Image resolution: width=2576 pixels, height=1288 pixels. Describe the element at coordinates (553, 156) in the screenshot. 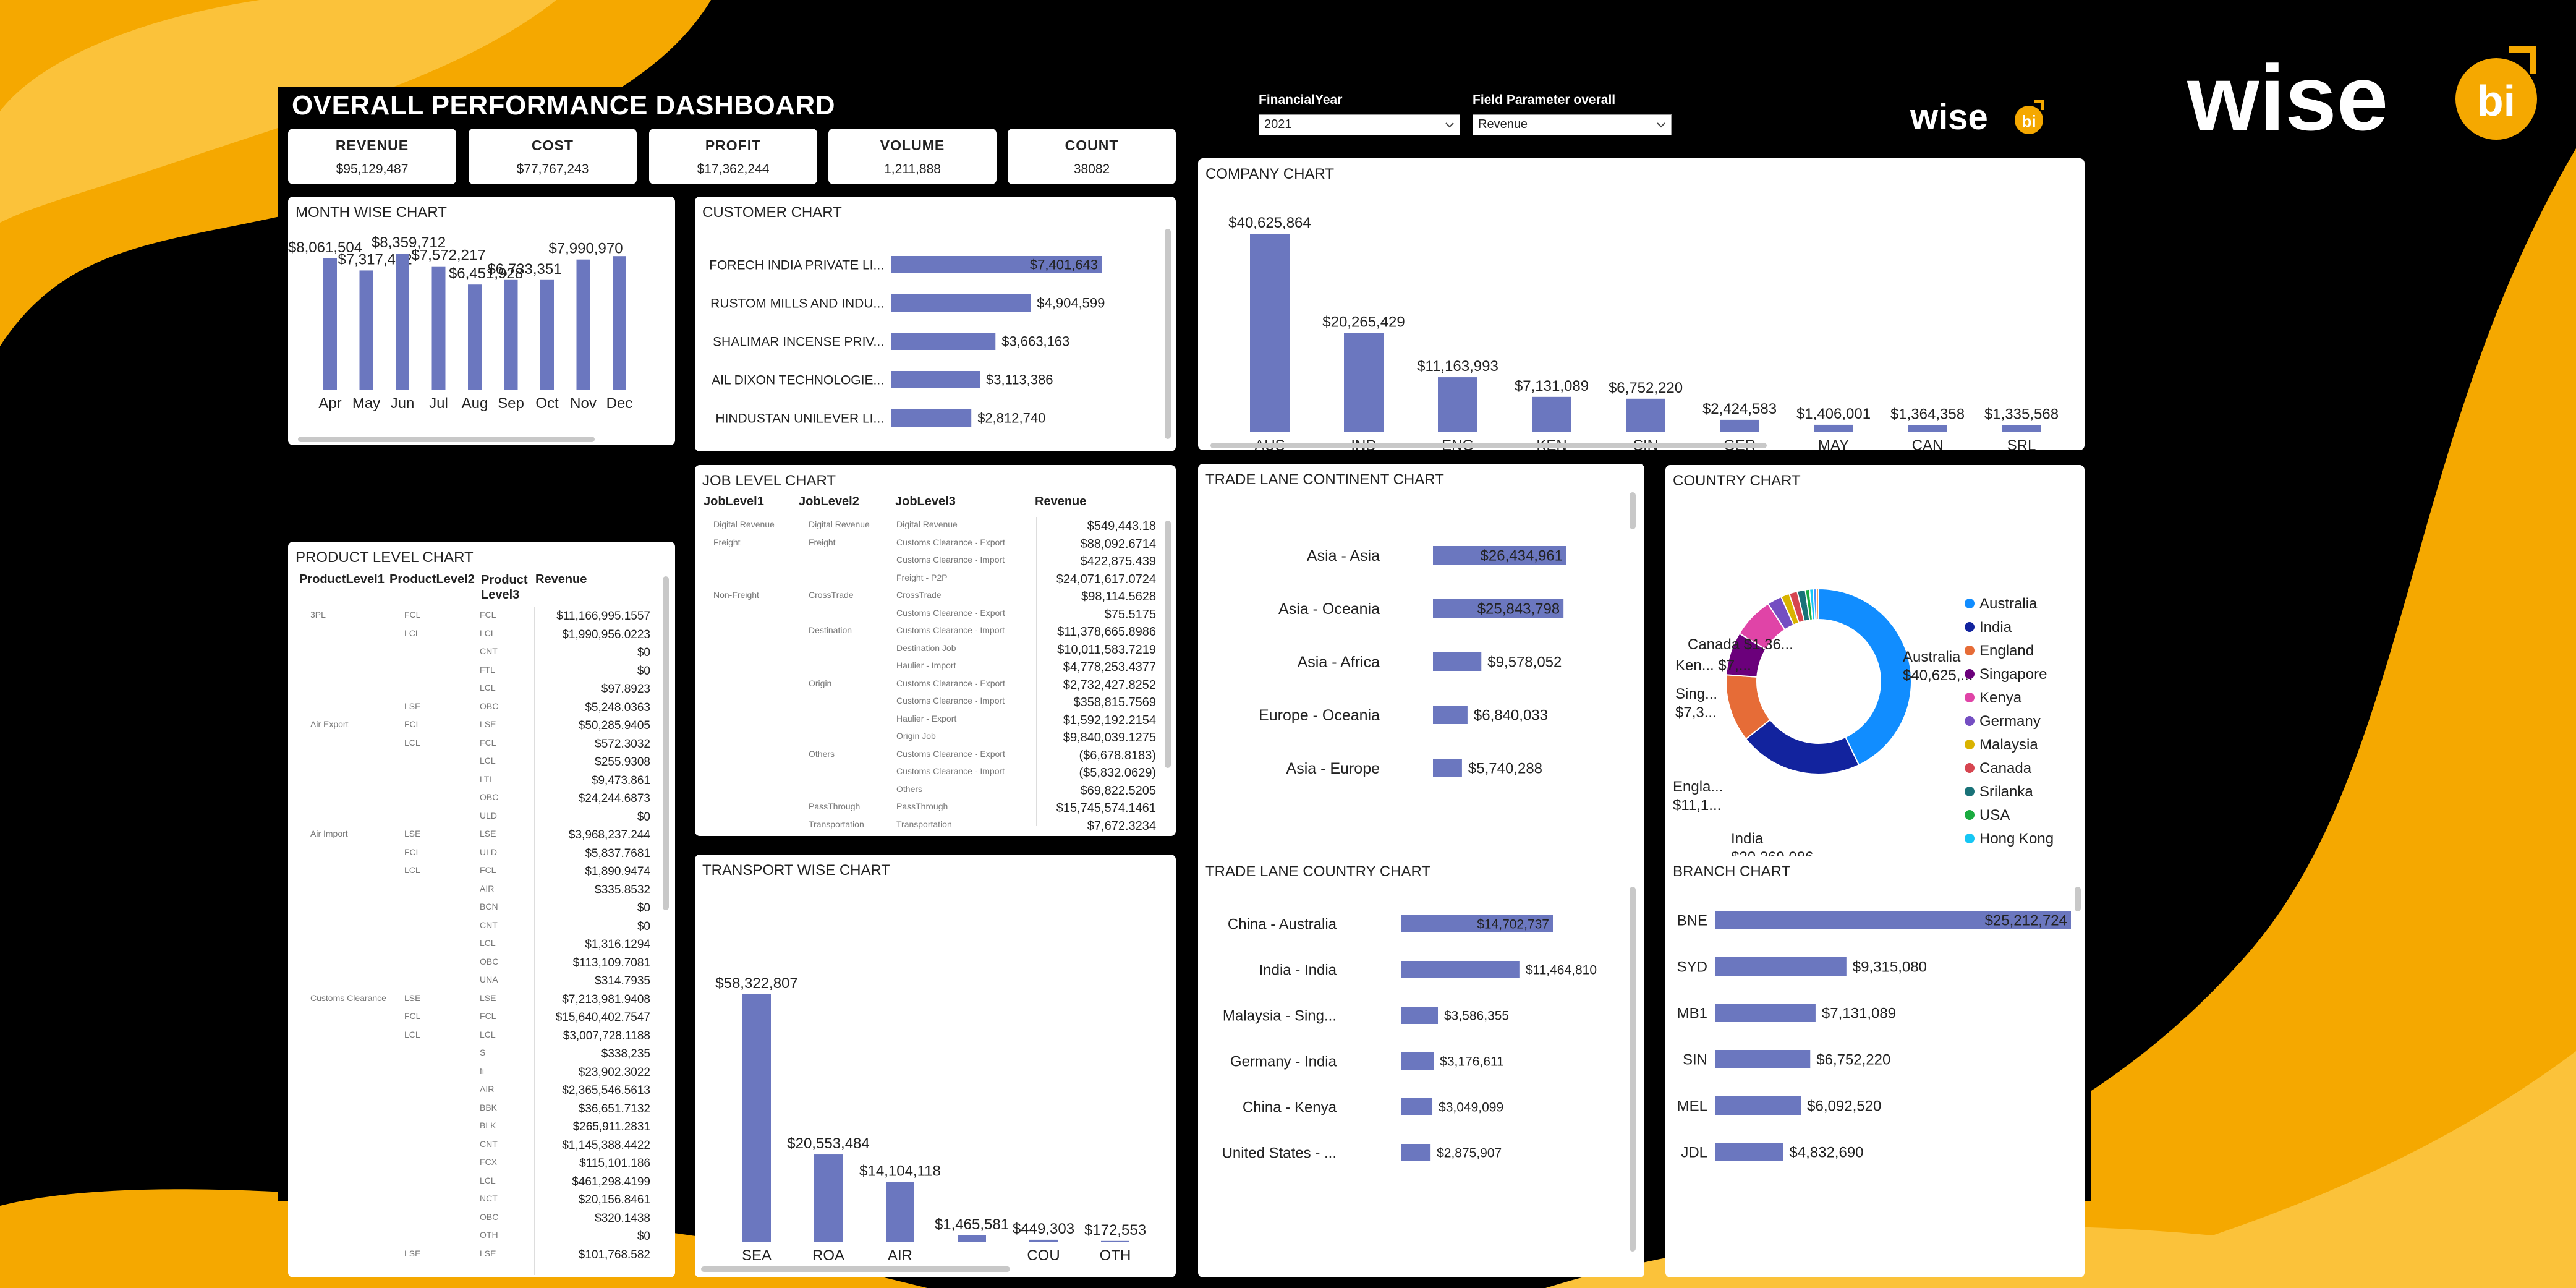

I see `kpi-card-cost: COST $77,767,243` at that location.